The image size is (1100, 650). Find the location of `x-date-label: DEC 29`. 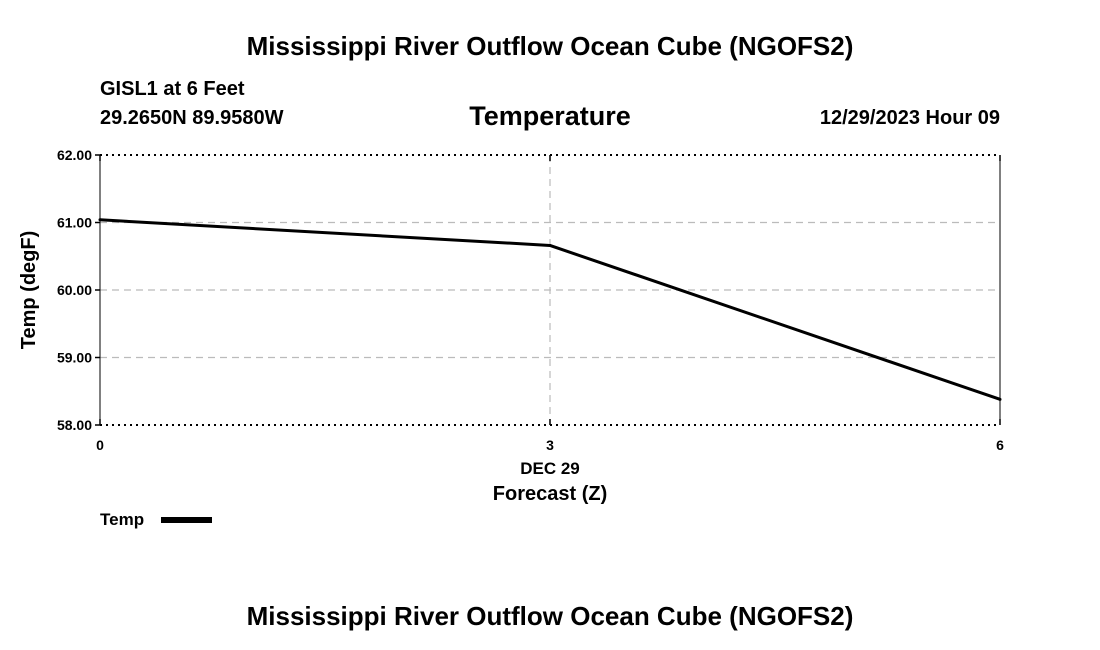

x-date-label: DEC 29 is located at coordinates (550, 468).